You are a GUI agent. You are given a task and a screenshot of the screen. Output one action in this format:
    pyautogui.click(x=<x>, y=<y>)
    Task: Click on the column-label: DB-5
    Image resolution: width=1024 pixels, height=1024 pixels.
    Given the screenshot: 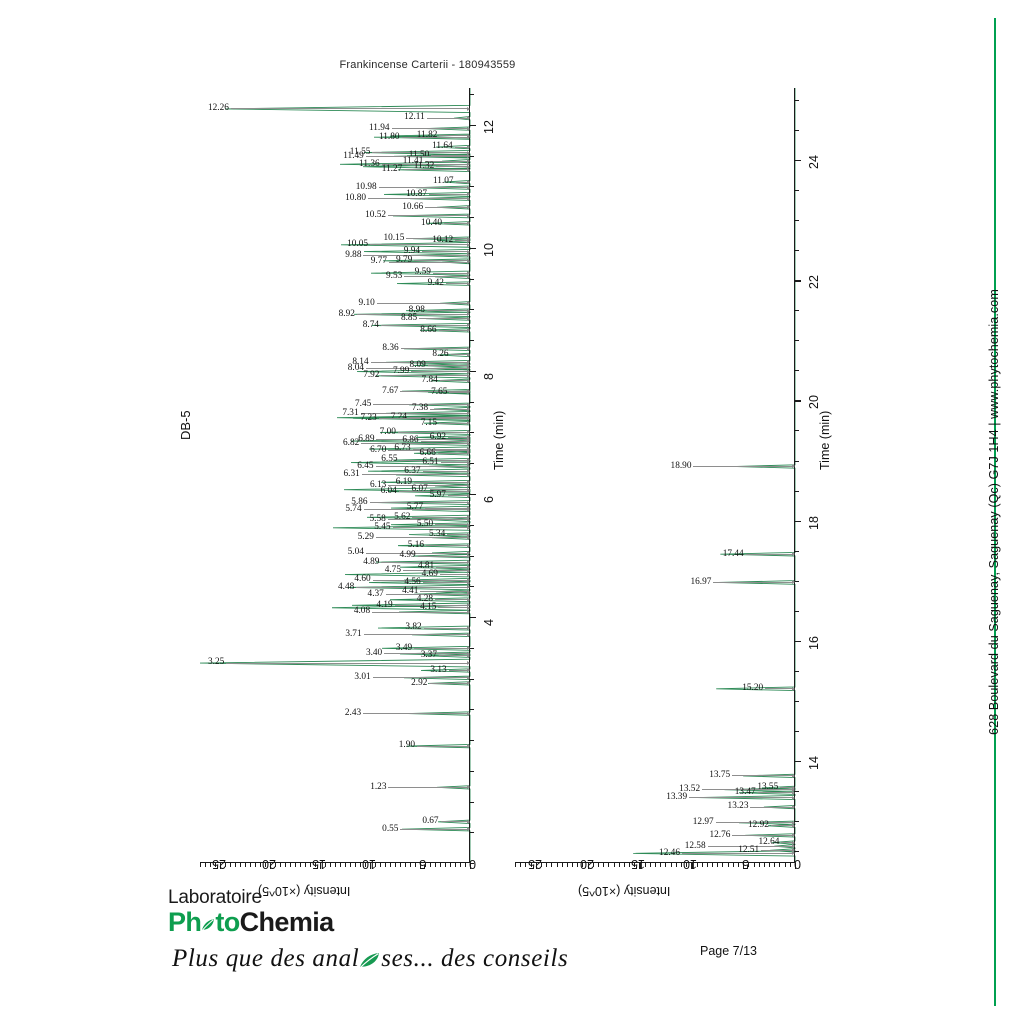 What is the action you would take?
    pyautogui.click(x=185, y=425)
    